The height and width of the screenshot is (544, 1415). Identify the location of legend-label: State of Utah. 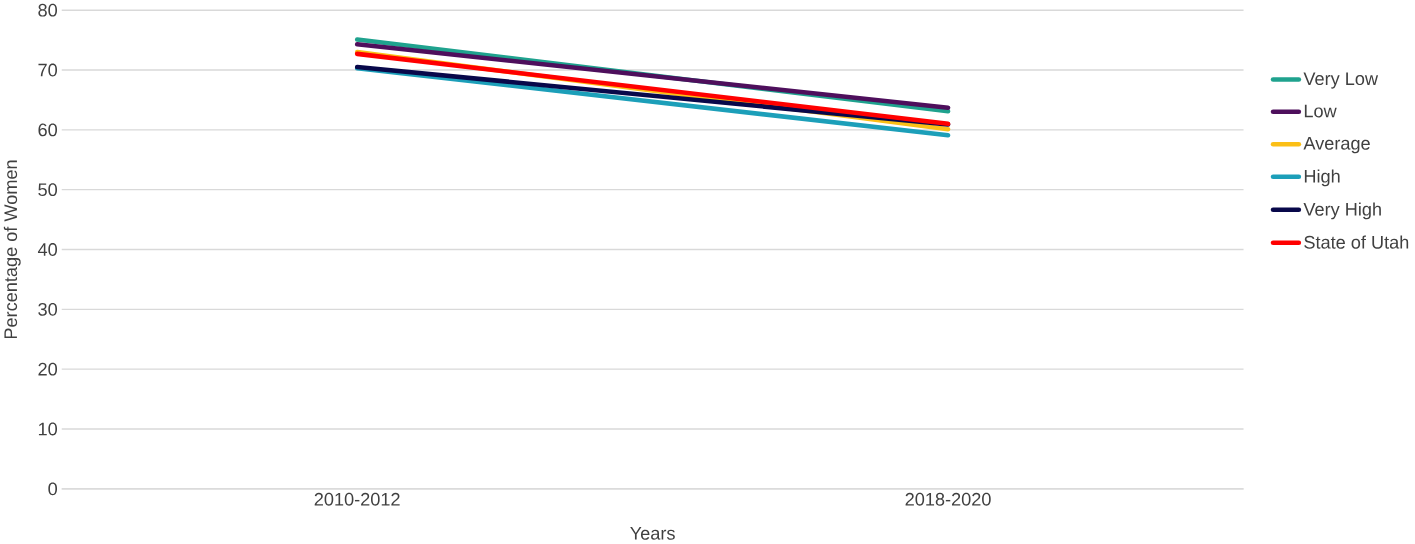
(1356, 242).